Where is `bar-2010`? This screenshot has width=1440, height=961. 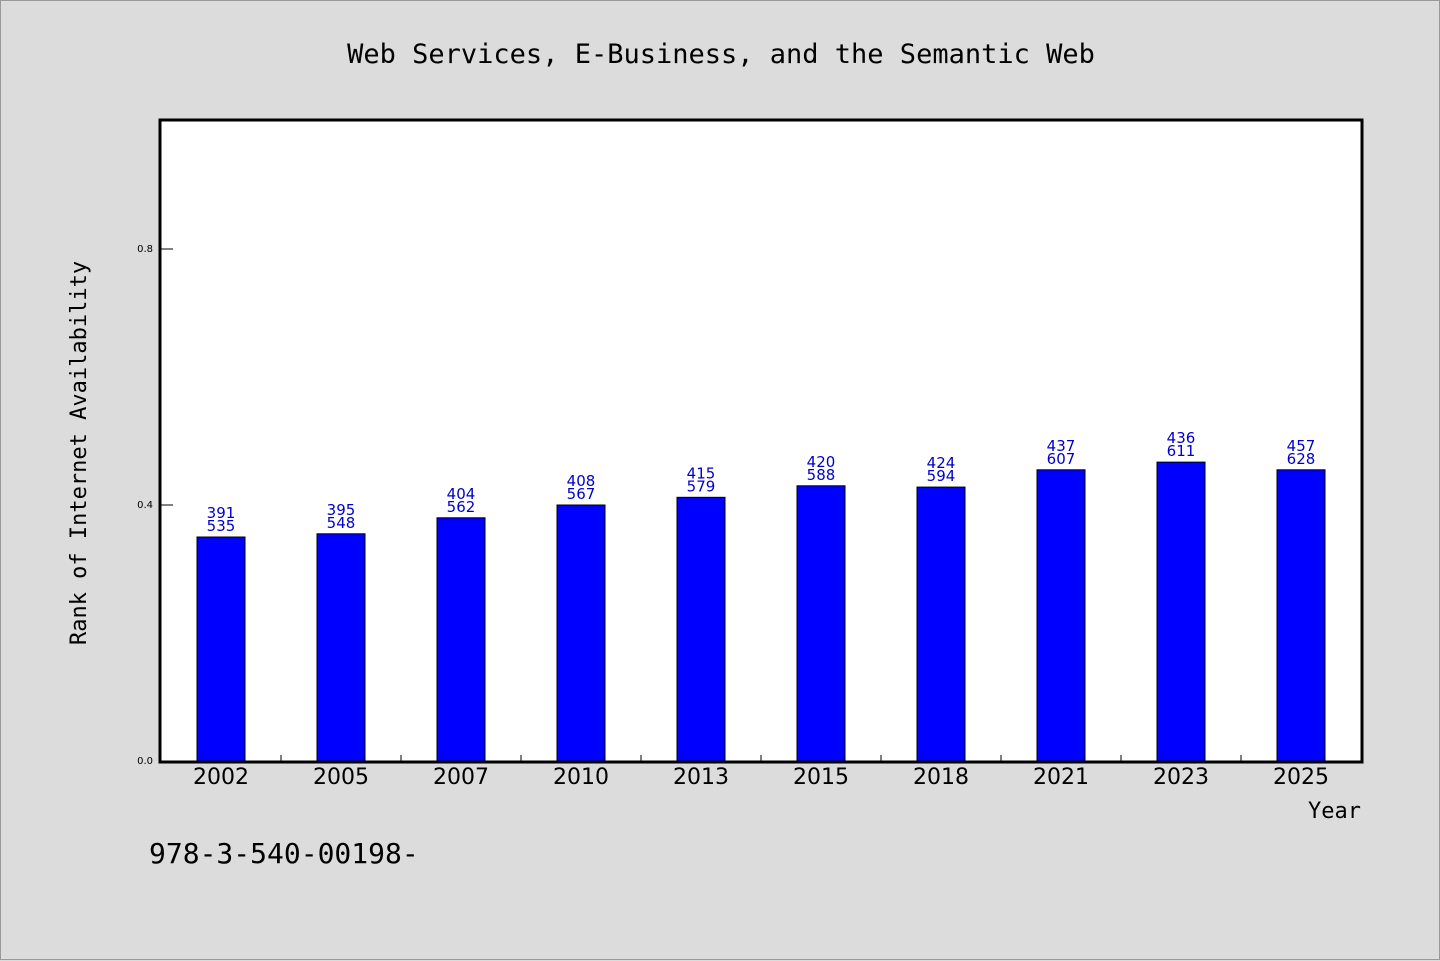 bar-2010 is located at coordinates (581, 633).